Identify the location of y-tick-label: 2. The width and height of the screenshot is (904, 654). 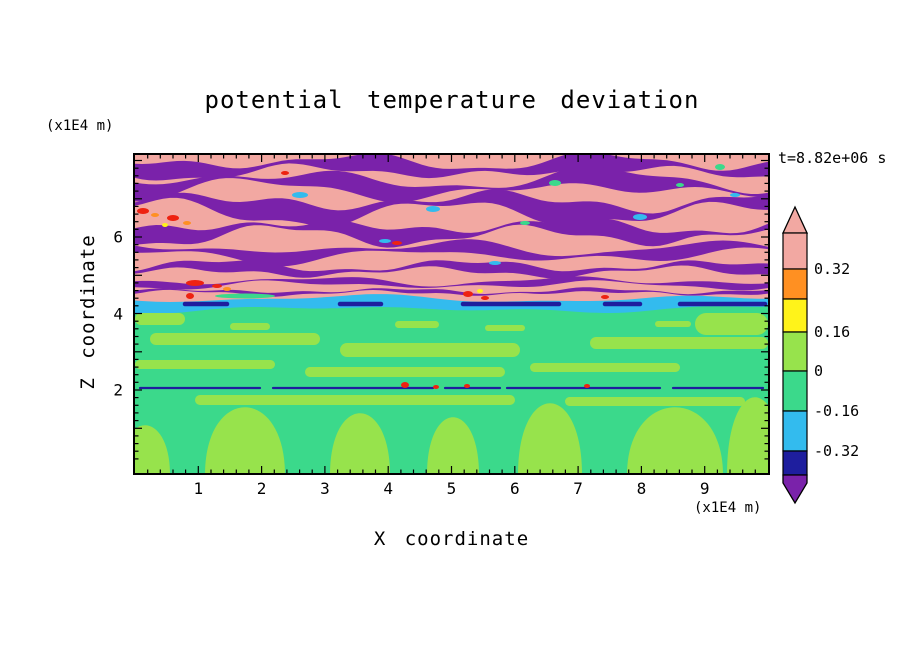
(118, 390).